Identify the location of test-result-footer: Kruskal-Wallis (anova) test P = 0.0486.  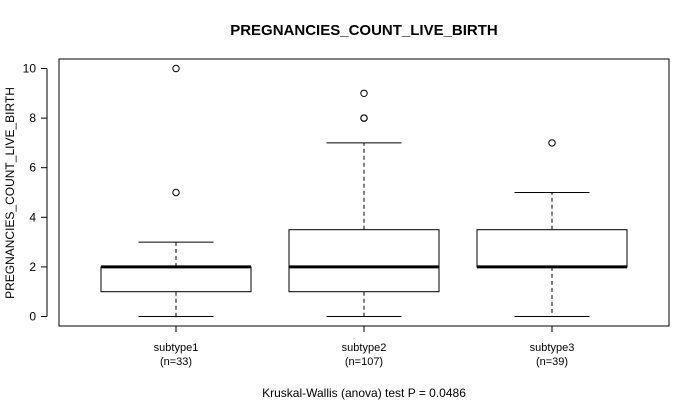
(364, 393).